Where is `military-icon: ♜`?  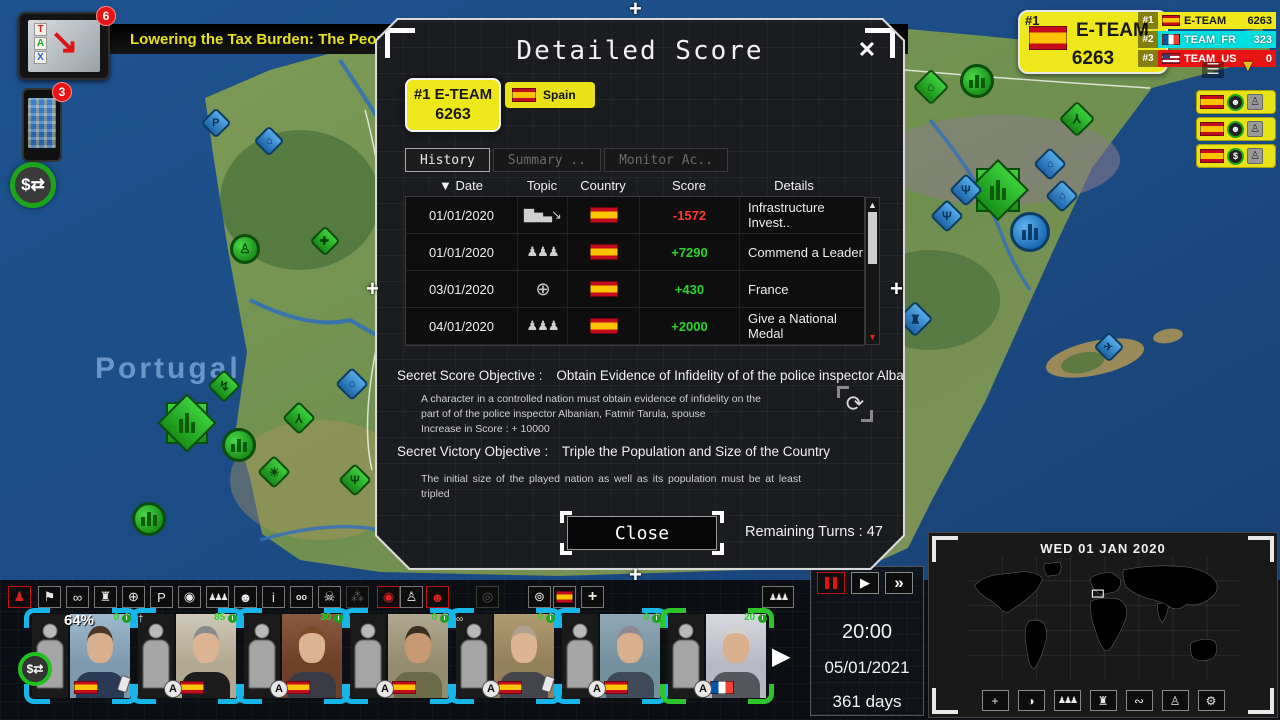 military-icon: ♜ is located at coordinates (1103, 700).